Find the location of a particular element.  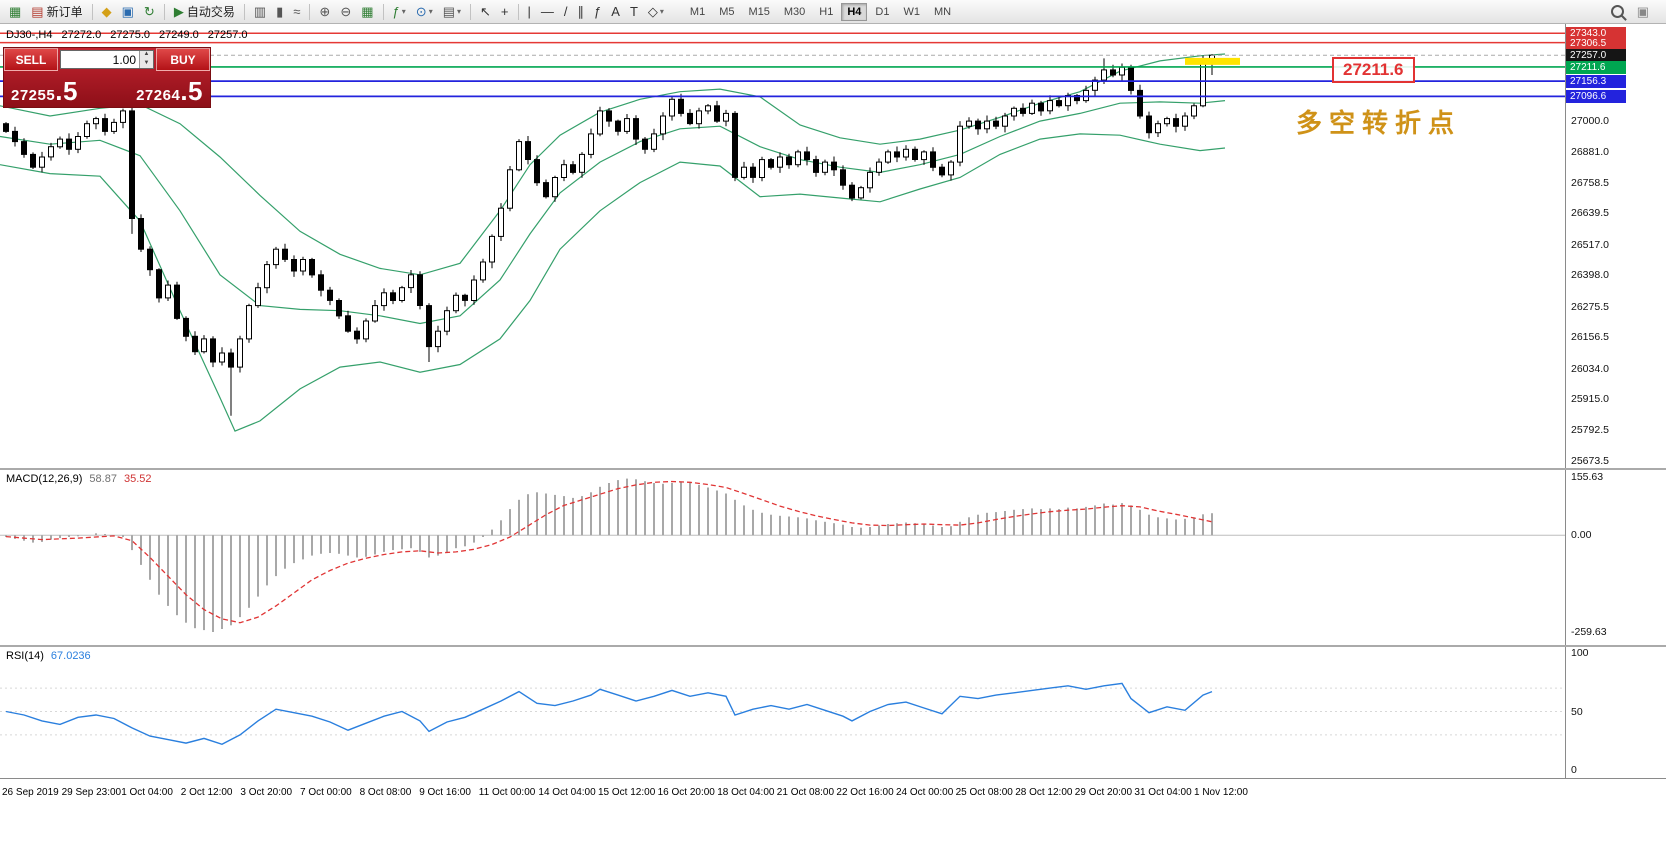

label-icon: T is located at coordinates (634, 11).